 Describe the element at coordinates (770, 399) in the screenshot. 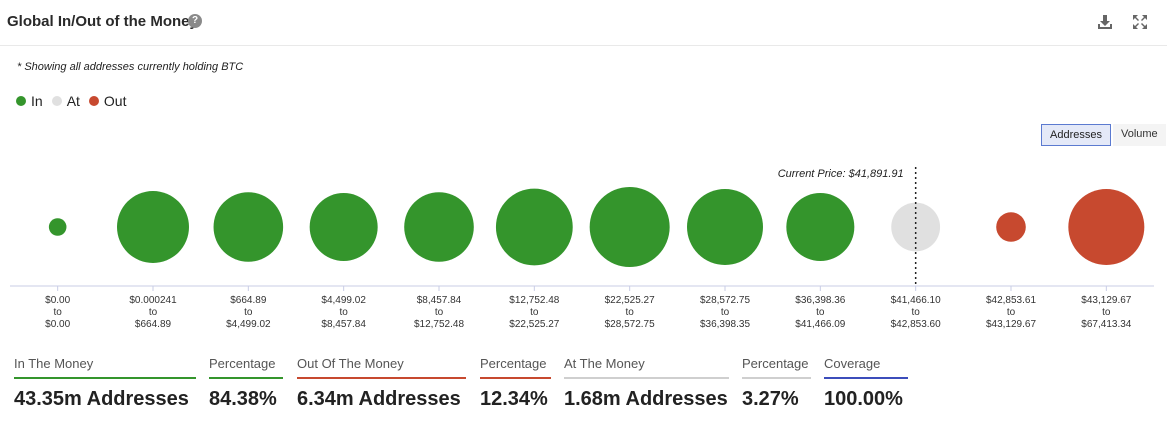

I see `stat-value: 3.27%` at that location.